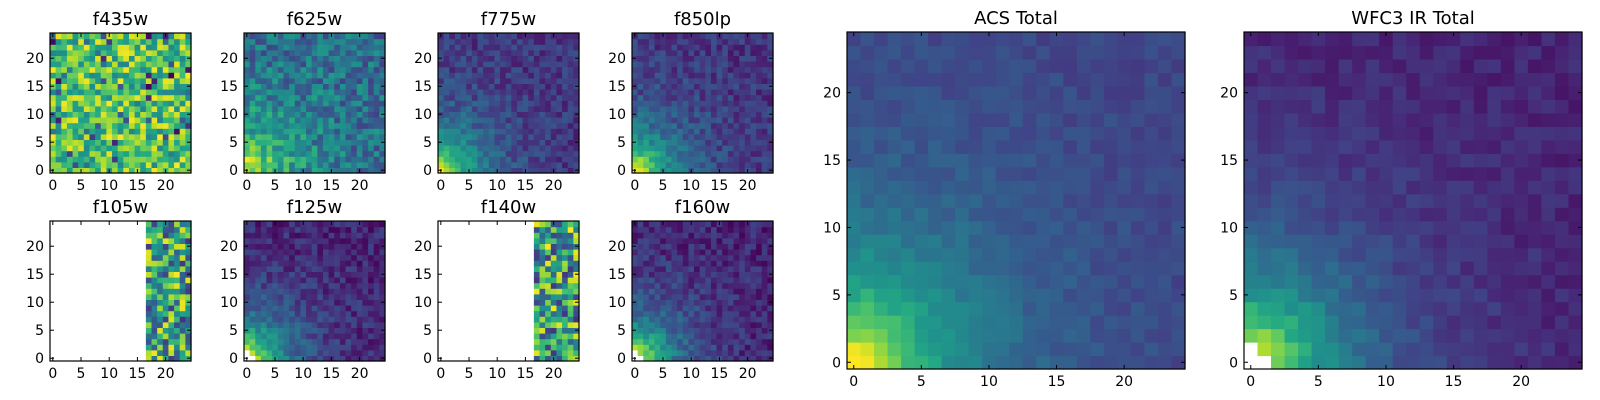 The height and width of the screenshot is (400, 1600). What do you see at coordinates (109, 374) in the screenshot?
I see `x-tick-label: 10` at bounding box center [109, 374].